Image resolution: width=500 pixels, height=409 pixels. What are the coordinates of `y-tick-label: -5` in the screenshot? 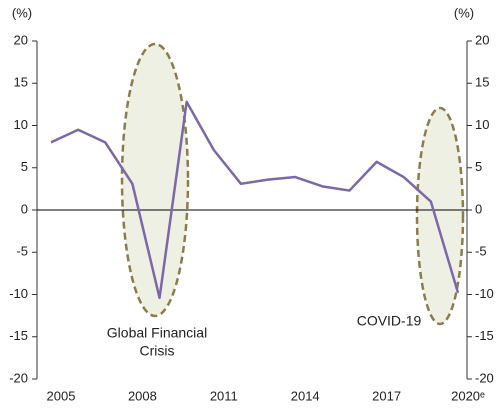 It's located at (22, 251).